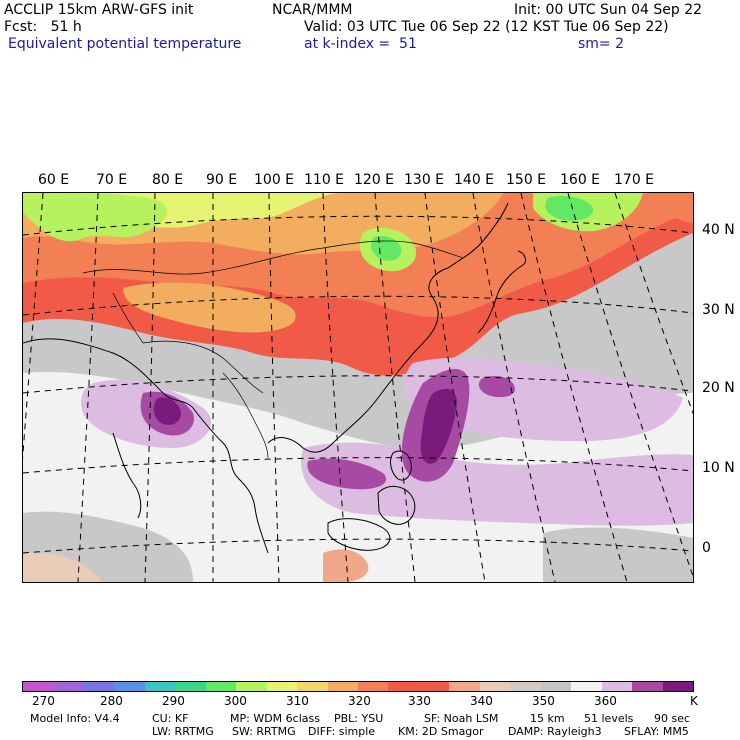 This screenshot has height=740, width=740. Describe the element at coordinates (424, 180) in the screenshot. I see `lon-label: 130 E` at that location.